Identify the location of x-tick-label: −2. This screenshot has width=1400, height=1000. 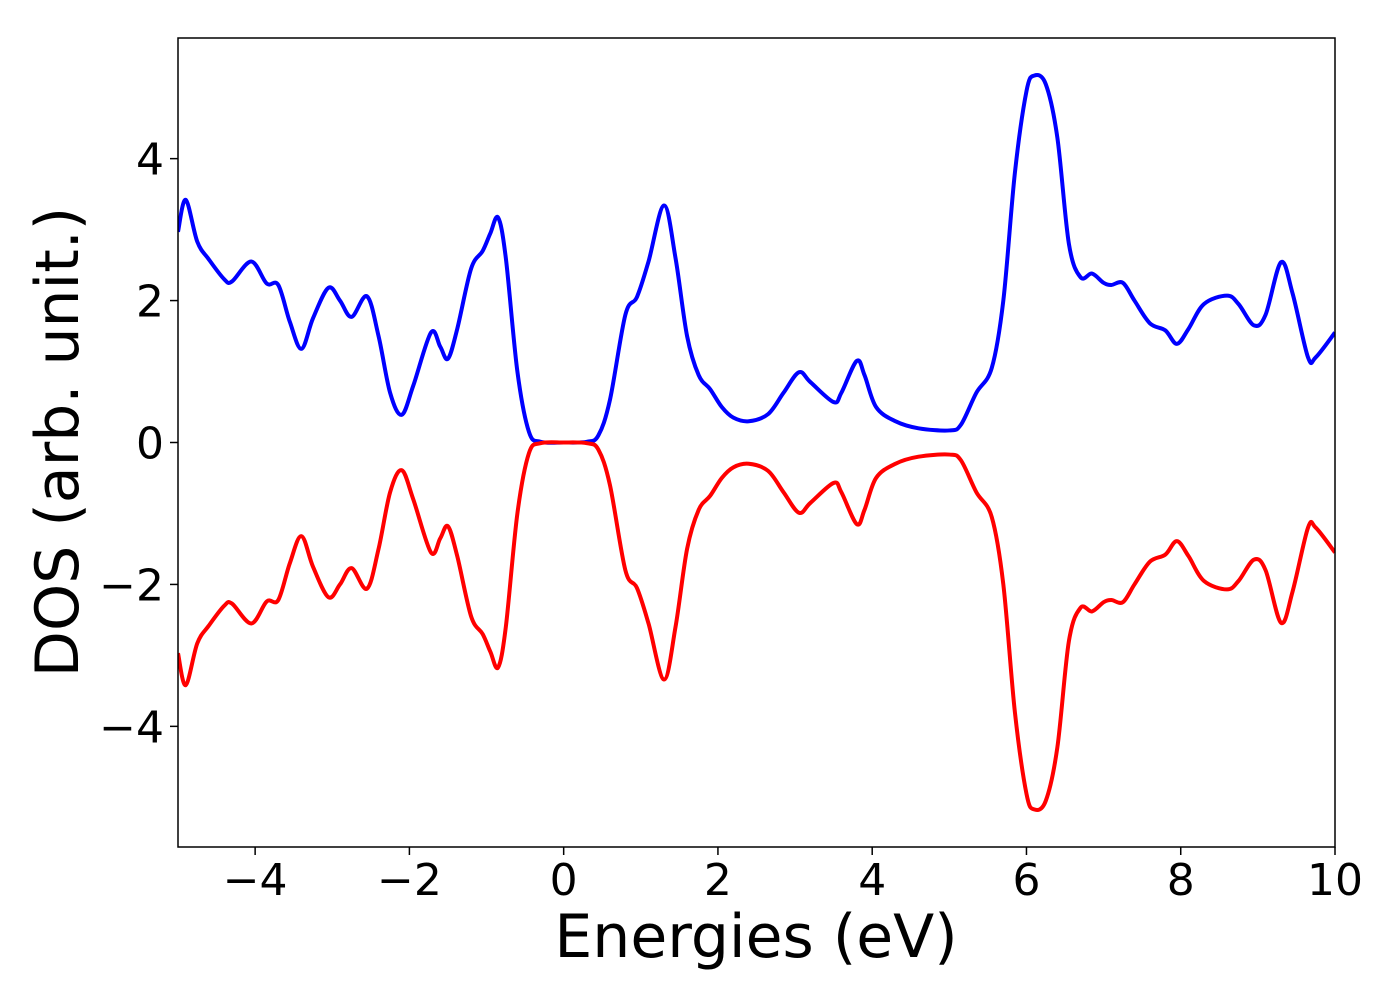
(409, 880).